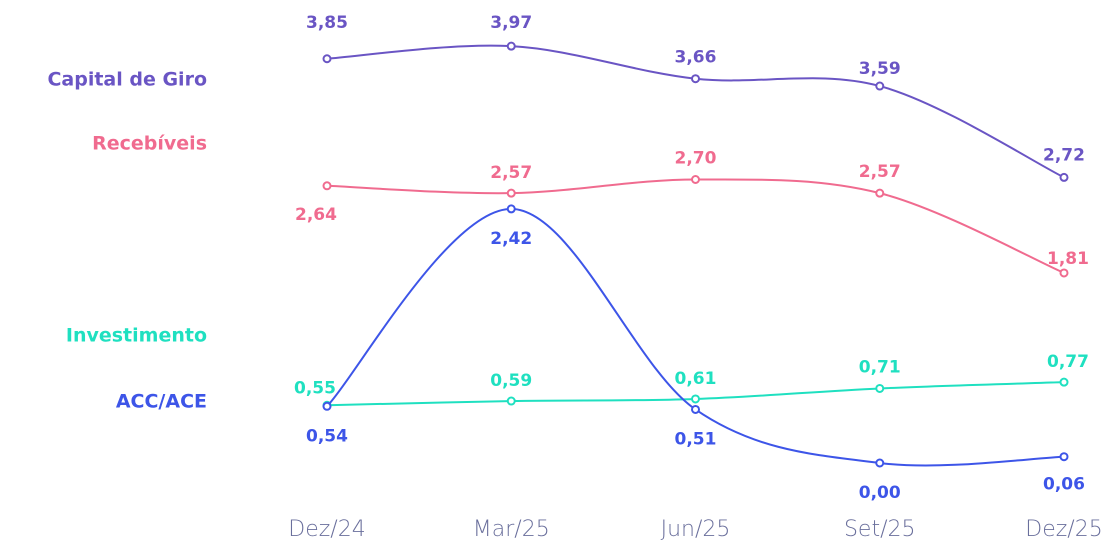 This screenshot has width=1112, height=545. What do you see at coordinates (327, 436) in the screenshot?
I see `value-label: 0,54` at bounding box center [327, 436].